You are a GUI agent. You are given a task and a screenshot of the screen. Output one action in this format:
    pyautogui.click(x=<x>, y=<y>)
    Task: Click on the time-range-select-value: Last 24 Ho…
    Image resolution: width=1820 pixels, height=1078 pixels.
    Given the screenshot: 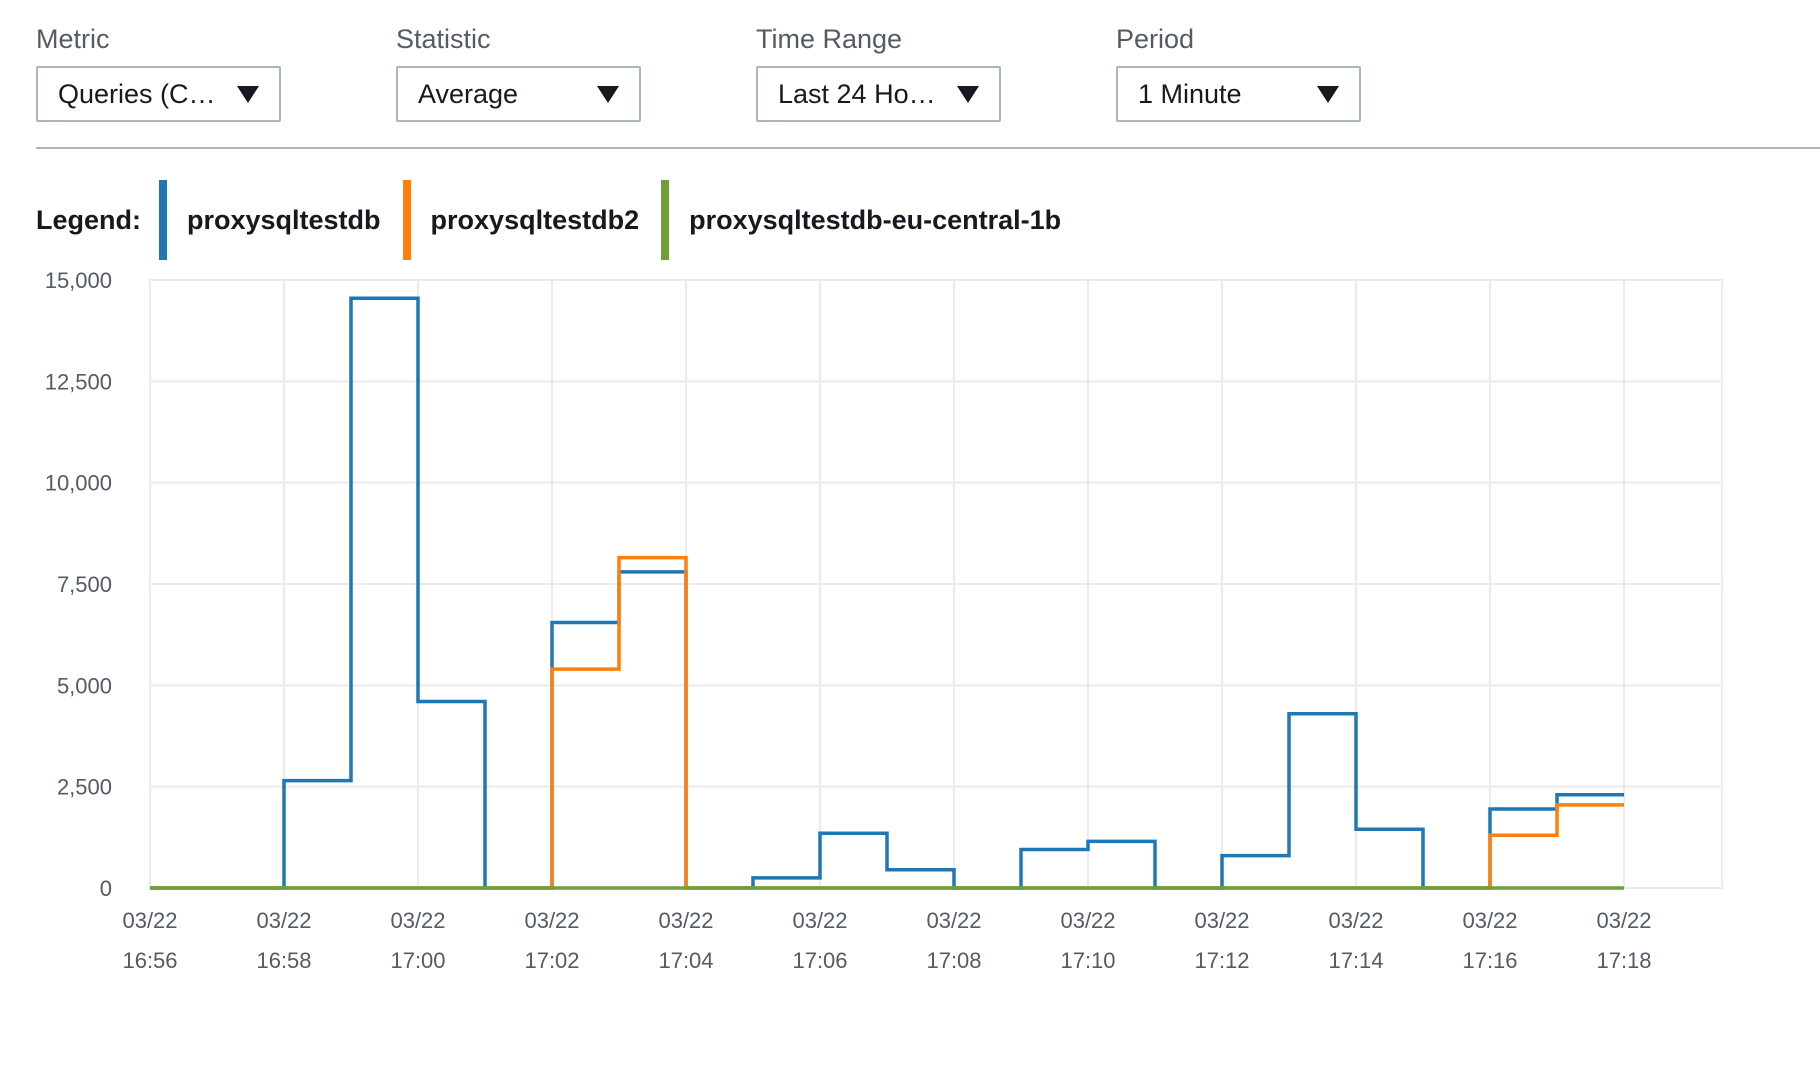 What is the action you would take?
    pyautogui.click(x=857, y=93)
    